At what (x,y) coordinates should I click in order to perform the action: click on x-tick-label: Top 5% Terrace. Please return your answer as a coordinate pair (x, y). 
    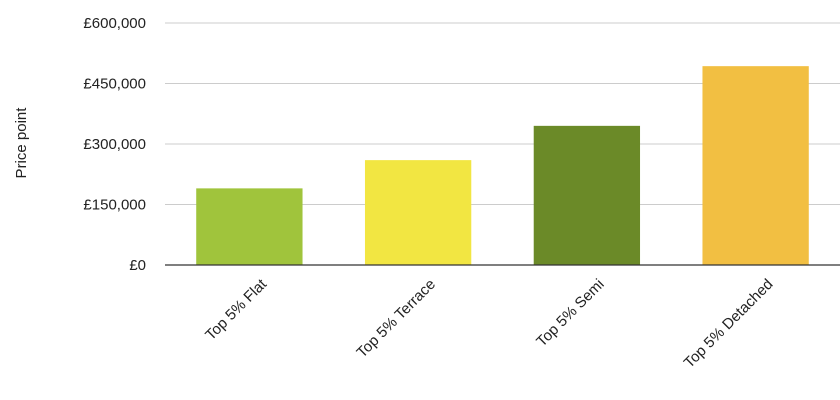
    Looking at the image, I should click on (396, 319).